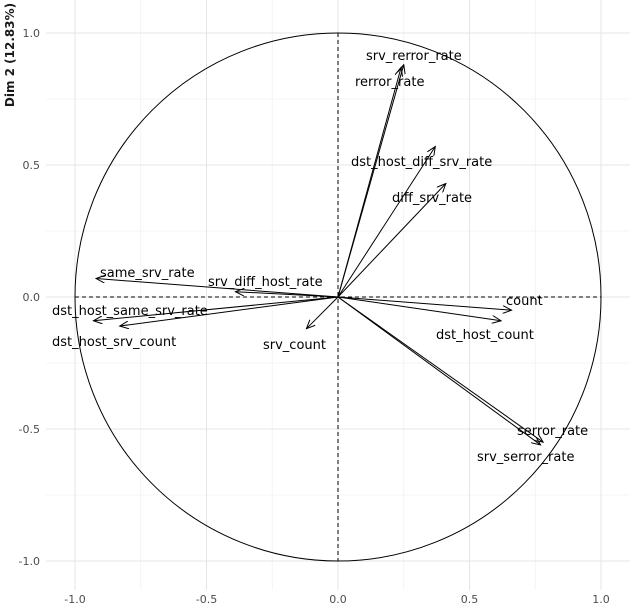 The height and width of the screenshot is (604, 635). Describe the element at coordinates (294, 345) in the screenshot. I see `label-srv-count: srv_count` at that location.